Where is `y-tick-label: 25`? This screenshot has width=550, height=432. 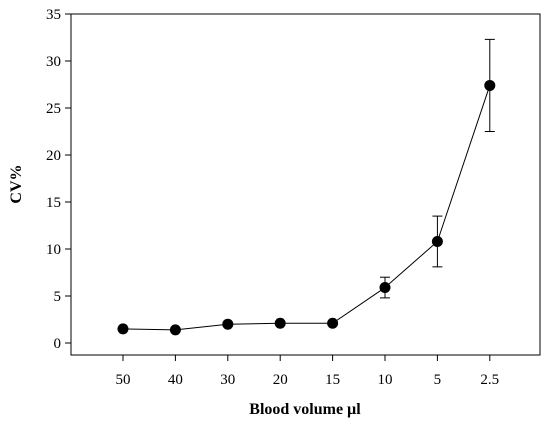
y-tick-label: 25 is located at coordinates (53, 109).